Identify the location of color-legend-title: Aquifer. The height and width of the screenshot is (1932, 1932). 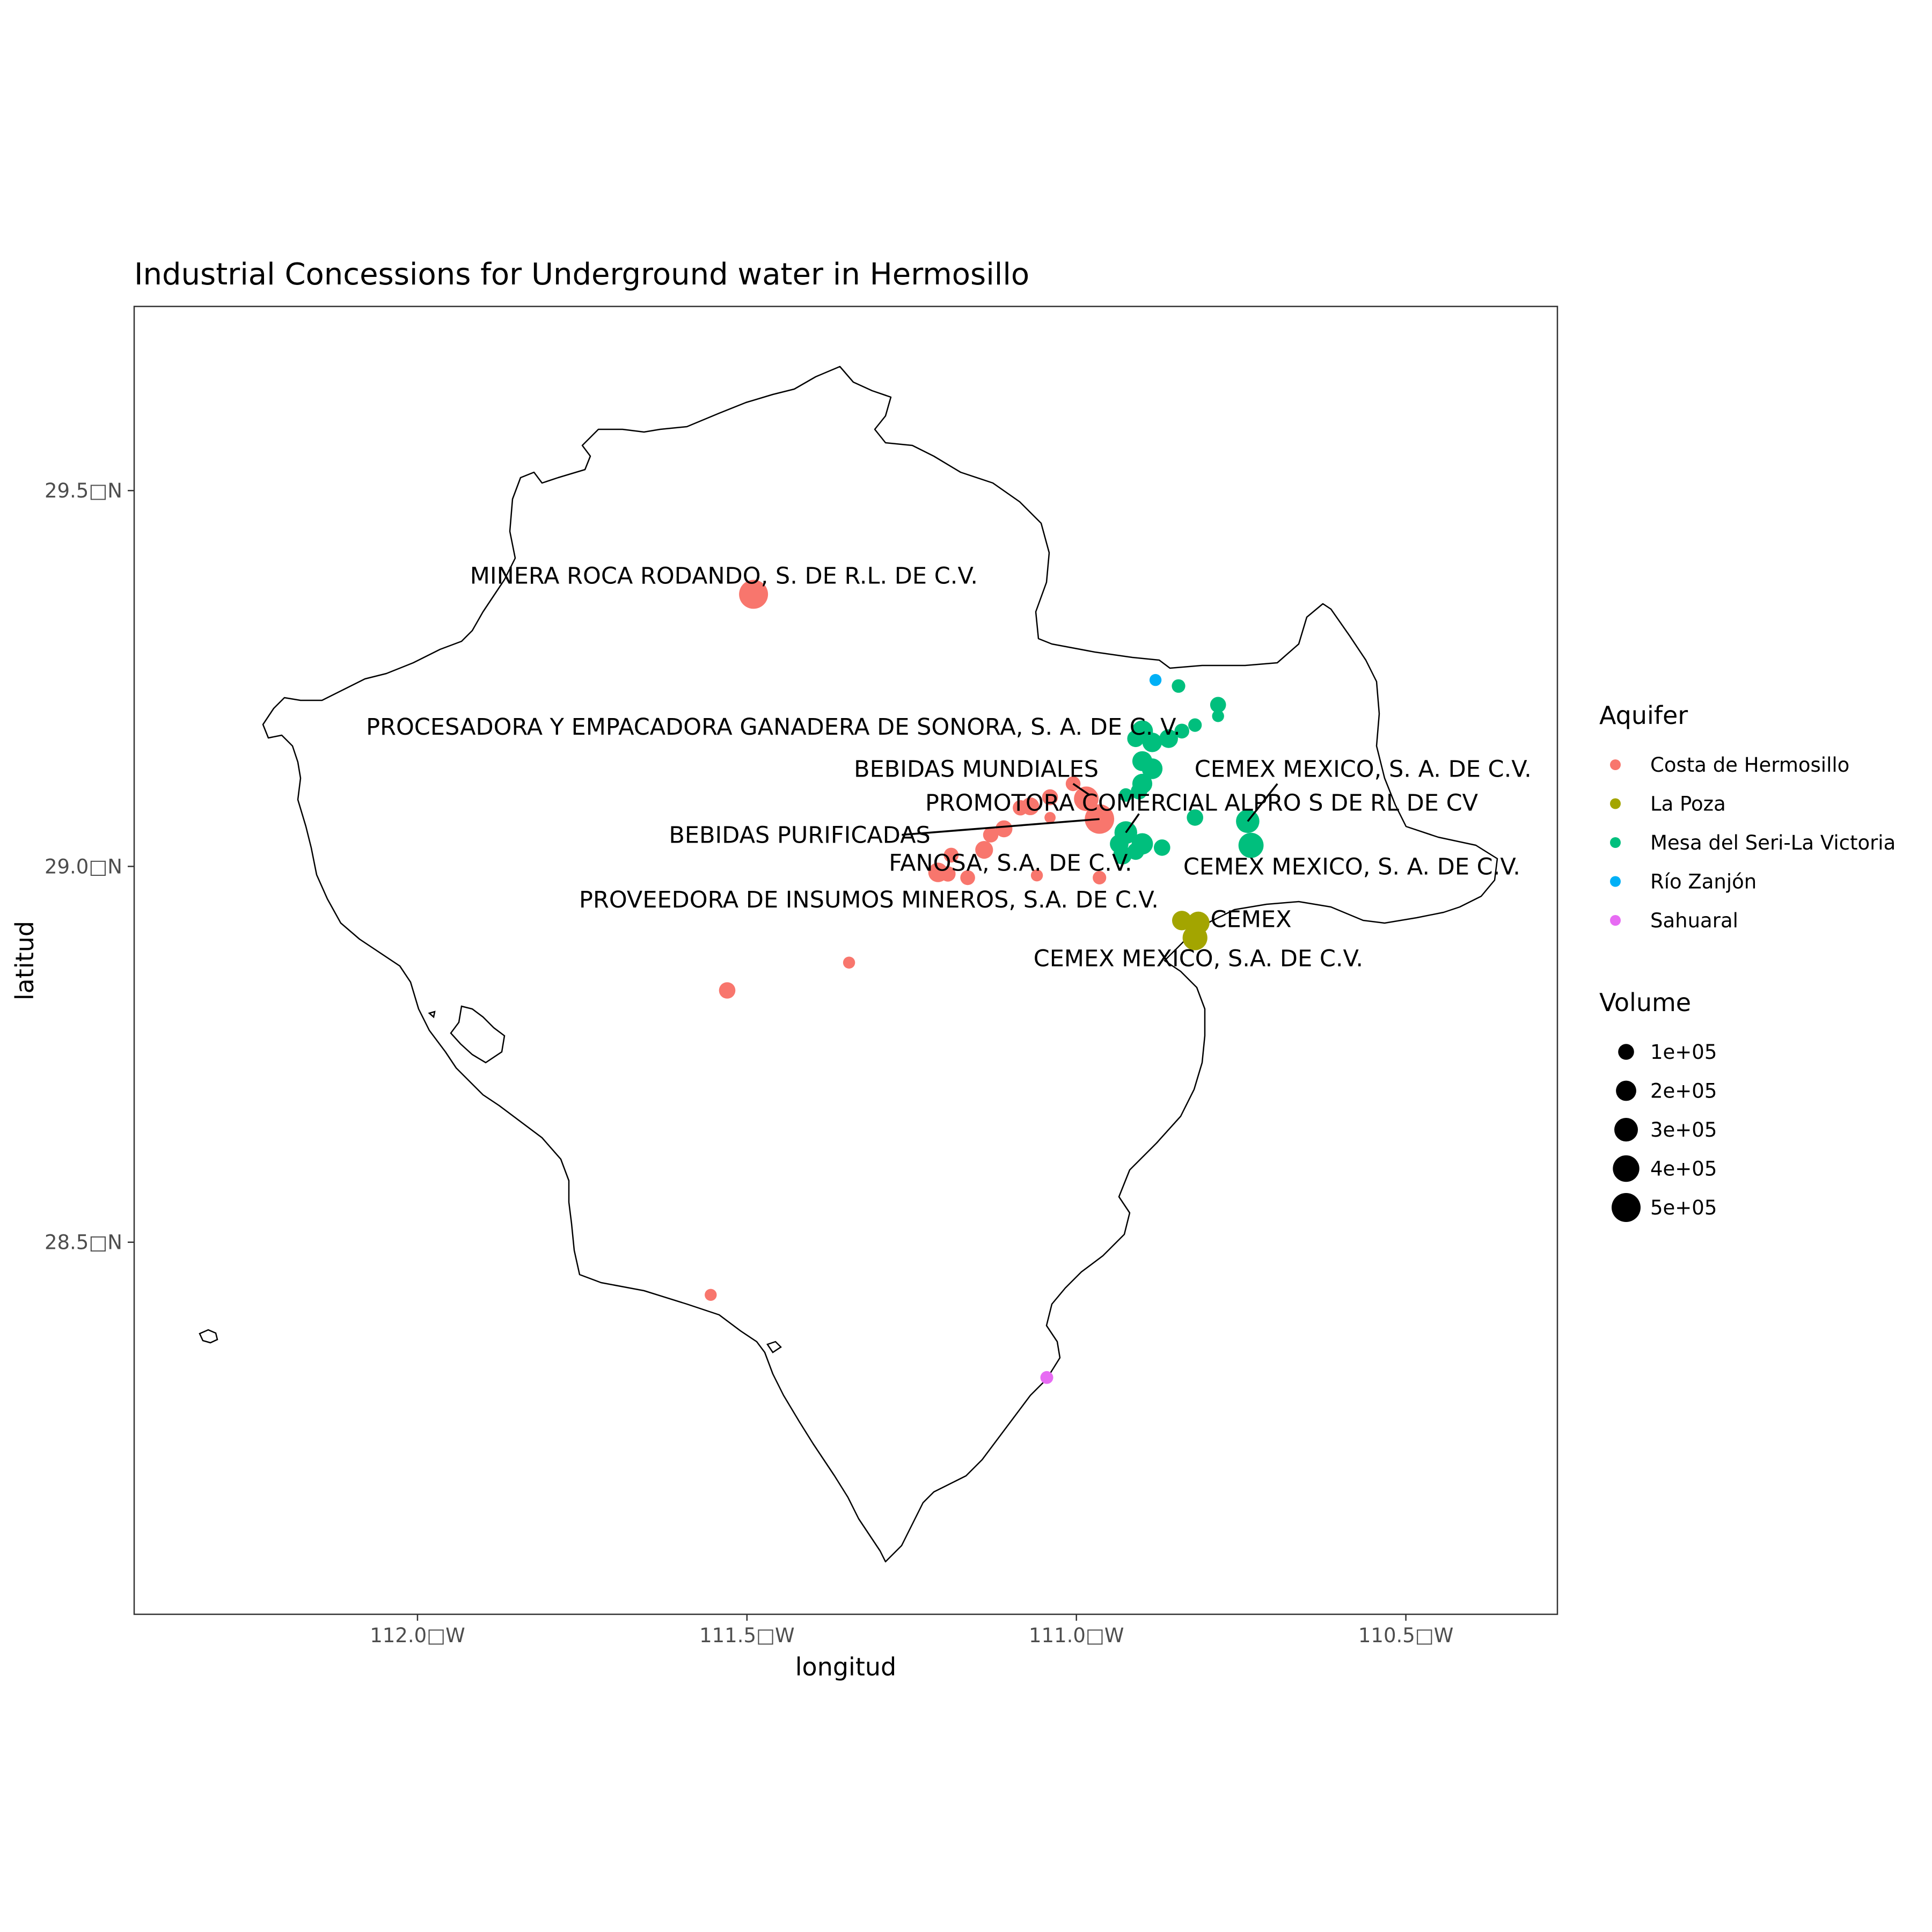
(1643, 715).